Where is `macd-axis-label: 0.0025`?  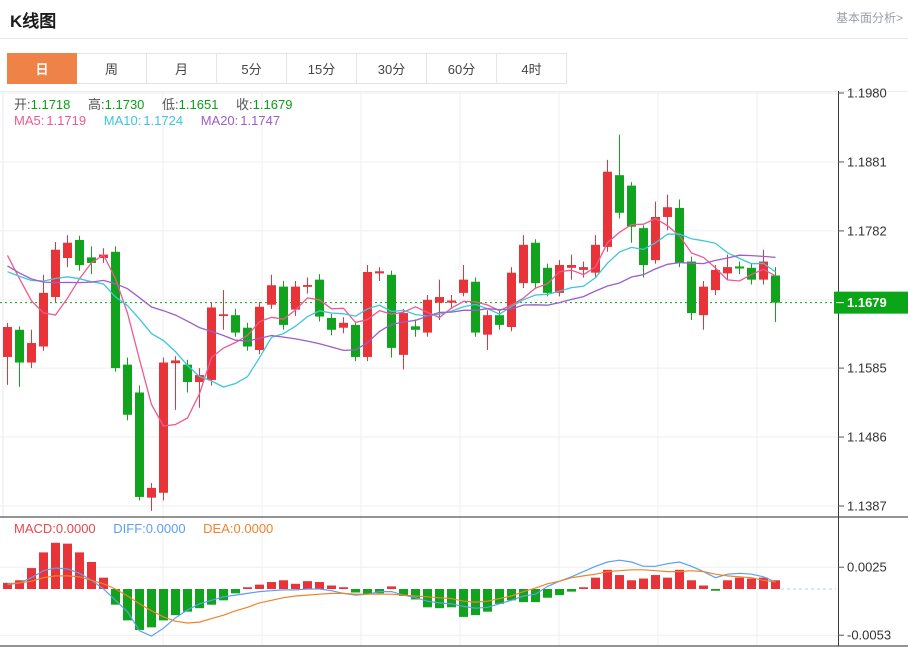 macd-axis-label: 0.0025 is located at coordinates (867, 567).